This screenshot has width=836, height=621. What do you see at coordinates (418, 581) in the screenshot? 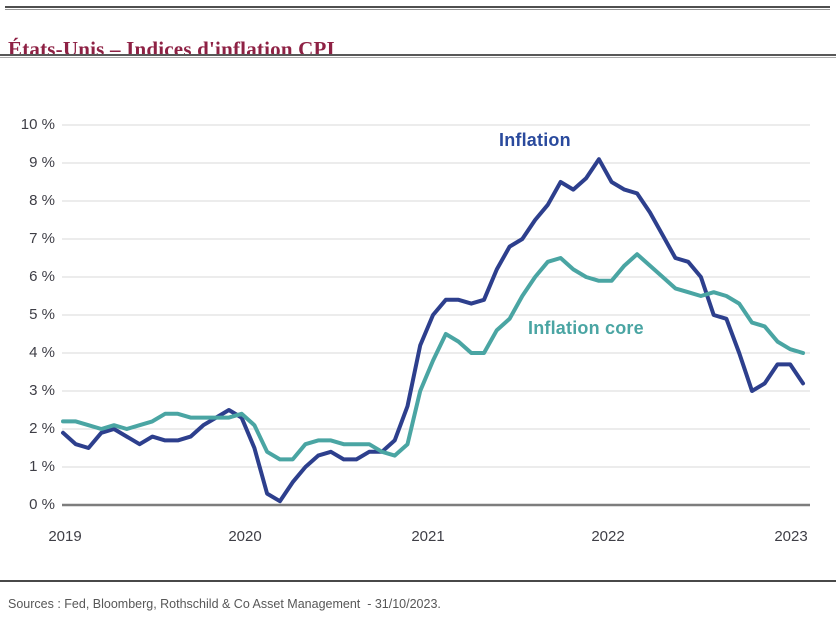
I see `footer-divider` at bounding box center [418, 581].